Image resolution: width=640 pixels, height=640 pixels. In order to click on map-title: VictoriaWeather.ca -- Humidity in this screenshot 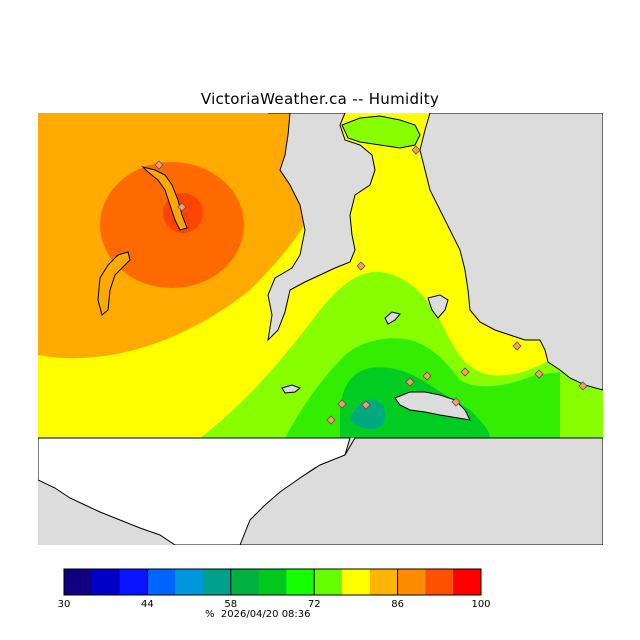, I will do `click(320, 99)`.